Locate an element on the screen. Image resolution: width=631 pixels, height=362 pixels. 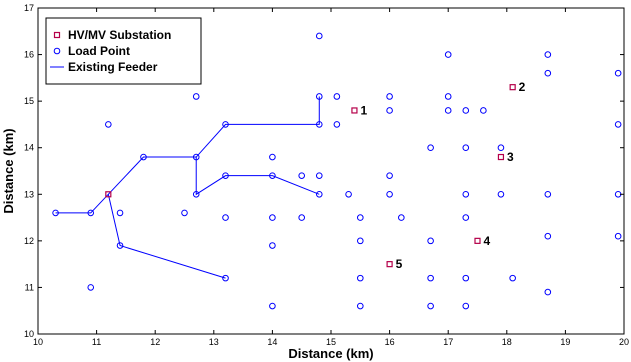
legend-load-label: Load Point is located at coordinates (99, 51).